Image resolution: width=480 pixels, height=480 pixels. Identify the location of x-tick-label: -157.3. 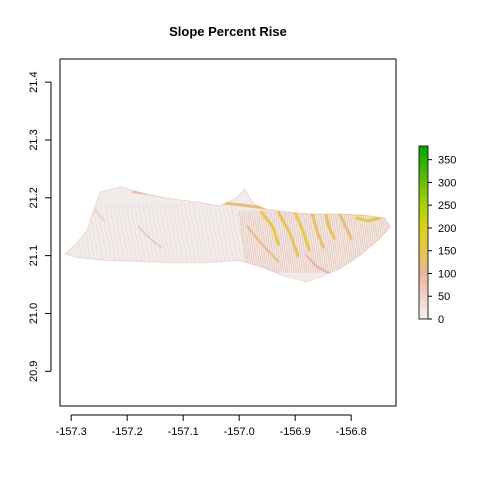
(71, 432).